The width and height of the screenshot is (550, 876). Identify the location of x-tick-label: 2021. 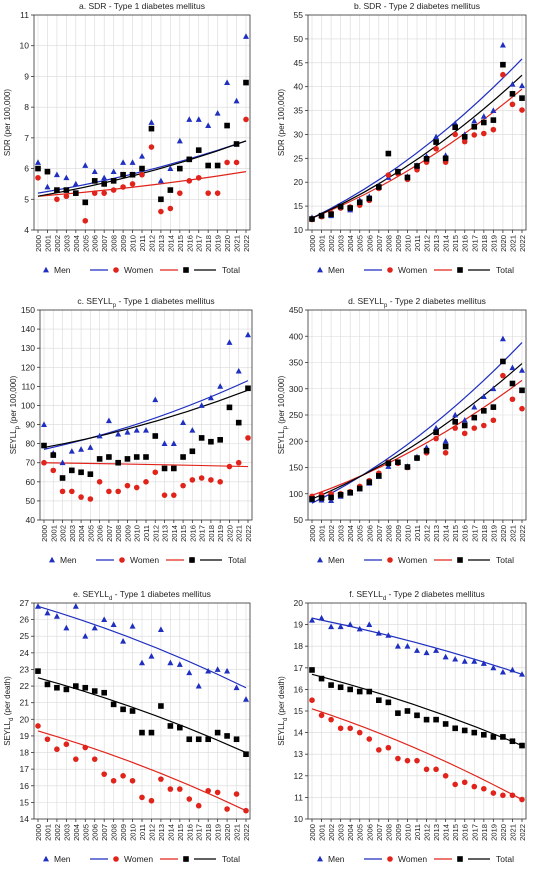
(512, 533).